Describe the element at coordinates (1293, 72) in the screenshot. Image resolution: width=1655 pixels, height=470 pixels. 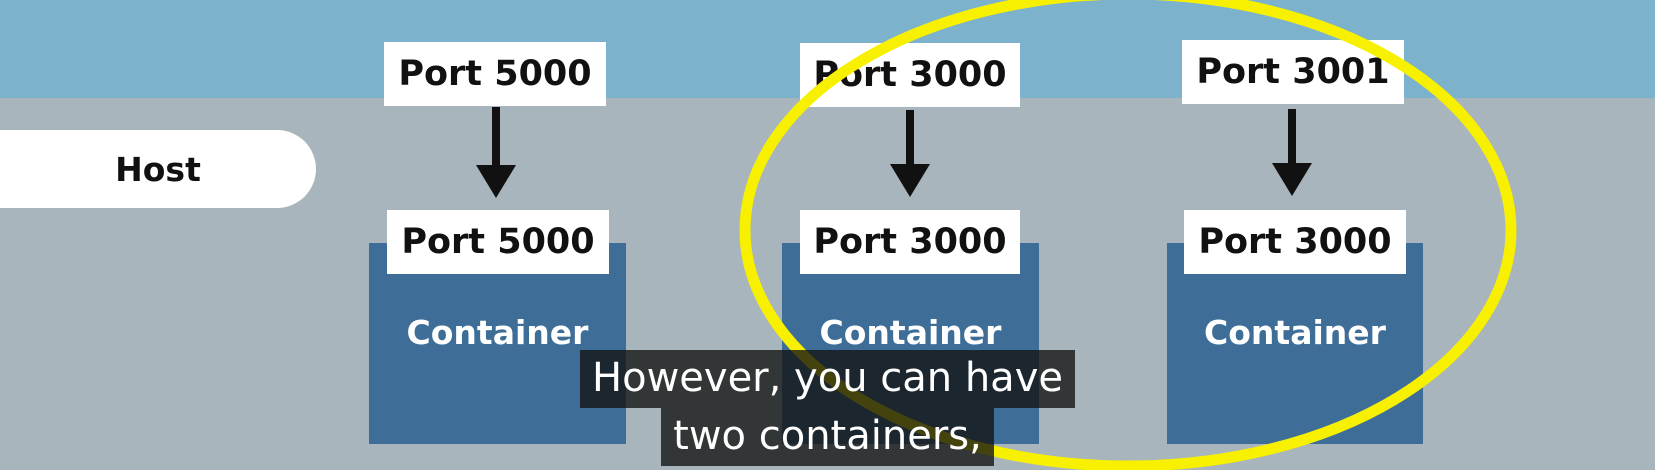
I see `host-port-label-3: Port 3001` at that location.